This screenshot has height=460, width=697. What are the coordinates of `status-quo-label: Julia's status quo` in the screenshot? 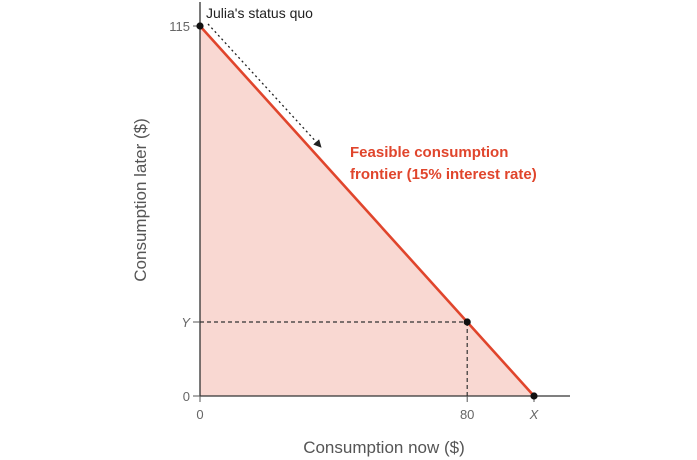 It's located at (259, 13).